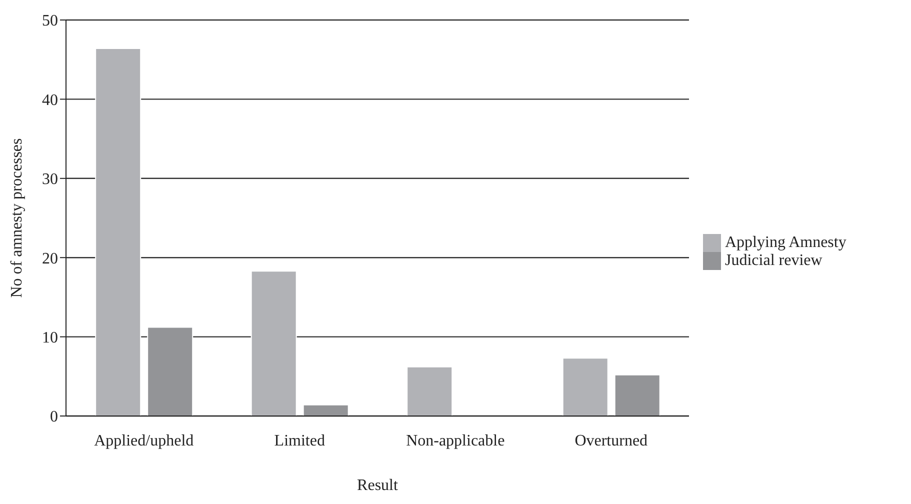 The height and width of the screenshot is (504, 911). What do you see at coordinates (50, 337) in the screenshot?
I see `y-tick-label: 10` at bounding box center [50, 337].